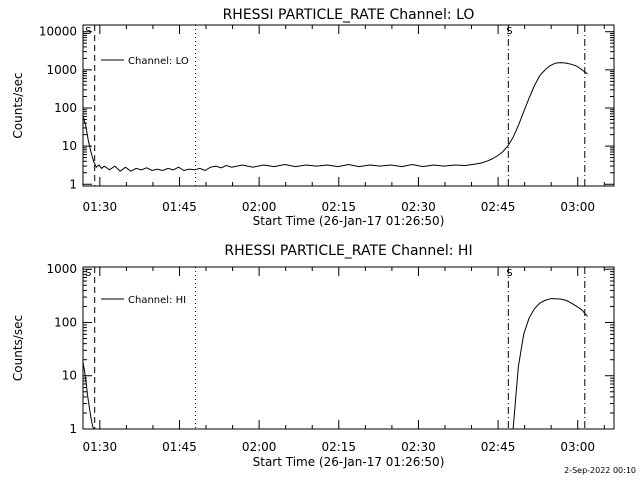 The width and height of the screenshot is (640, 480). Describe the element at coordinates (600, 470) in the screenshot. I see `footer-timestamp: 2-Sep-2022 00:10` at that location.